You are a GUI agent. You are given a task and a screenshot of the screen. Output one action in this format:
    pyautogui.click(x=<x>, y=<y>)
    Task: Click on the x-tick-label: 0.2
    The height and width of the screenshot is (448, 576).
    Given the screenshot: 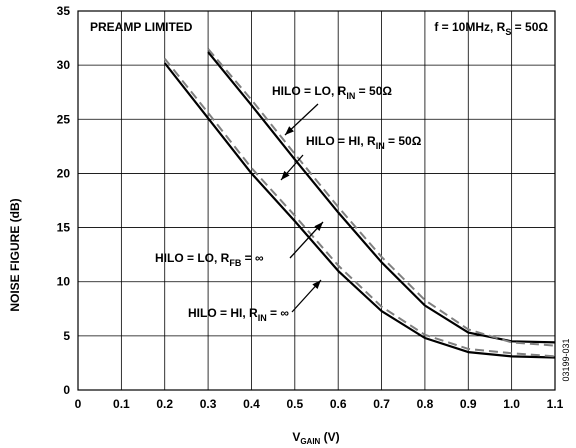 What is the action you would take?
    pyautogui.click(x=164, y=404)
    